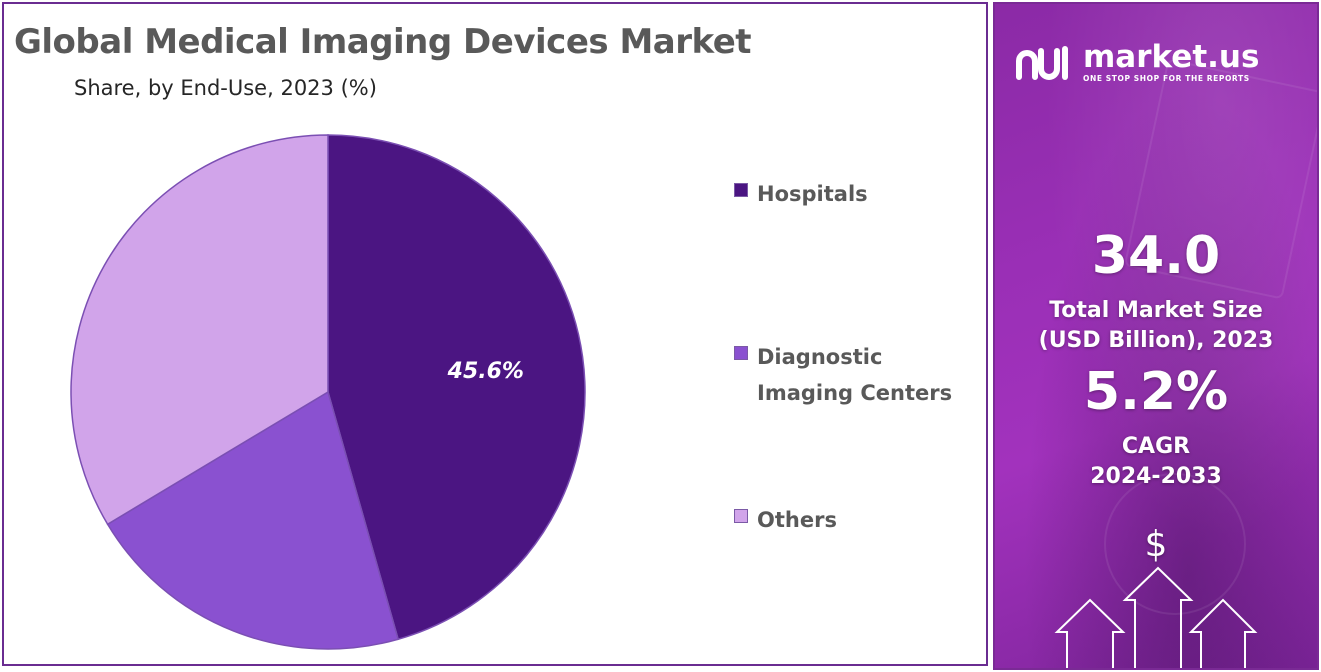  I want to click on legend-label-hospitals: Hospitals, so click(812, 194).